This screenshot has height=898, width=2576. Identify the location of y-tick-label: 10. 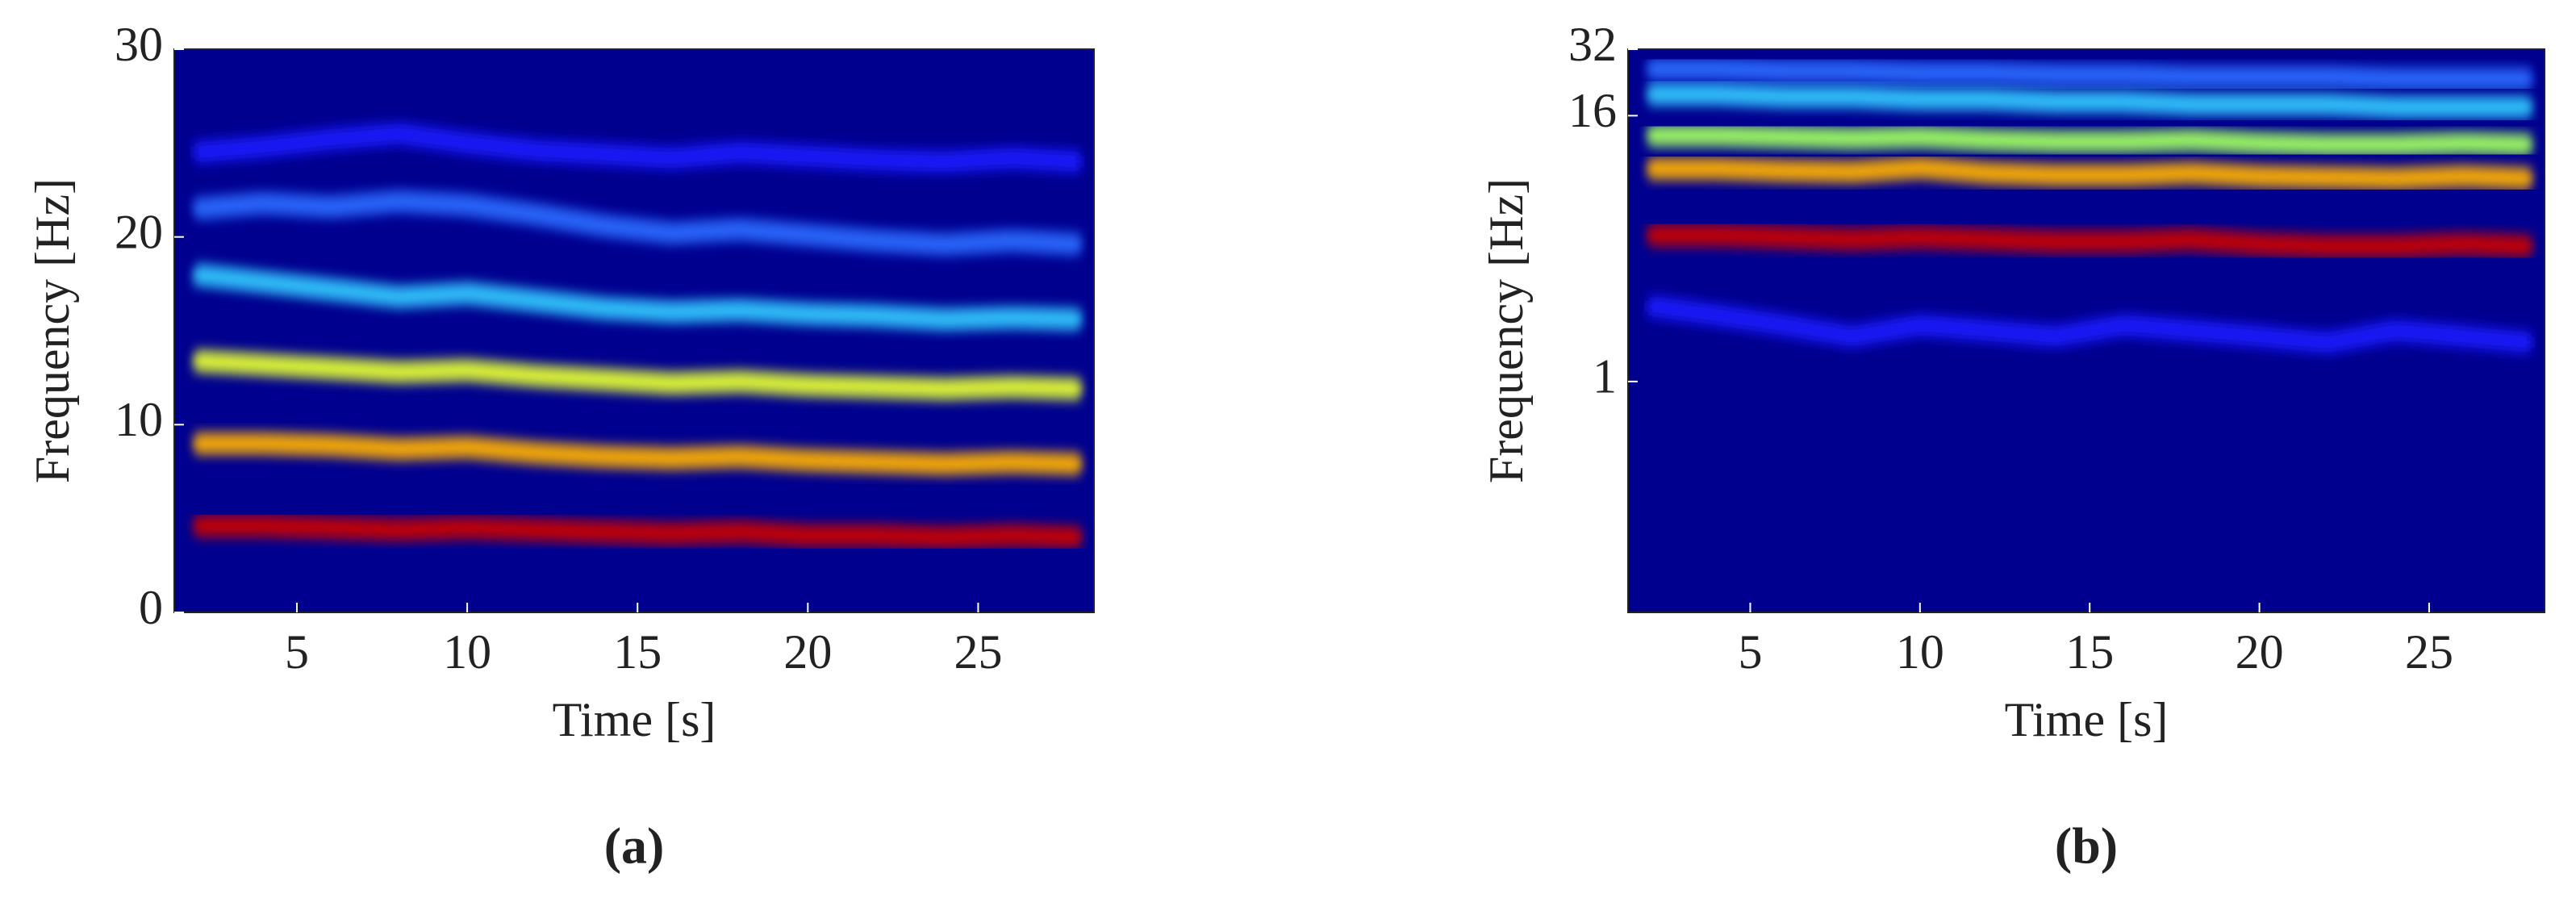
(139, 419).